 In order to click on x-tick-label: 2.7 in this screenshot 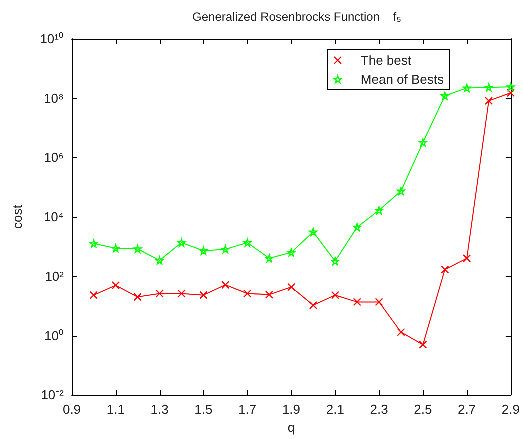, I will do `click(467, 410)`.